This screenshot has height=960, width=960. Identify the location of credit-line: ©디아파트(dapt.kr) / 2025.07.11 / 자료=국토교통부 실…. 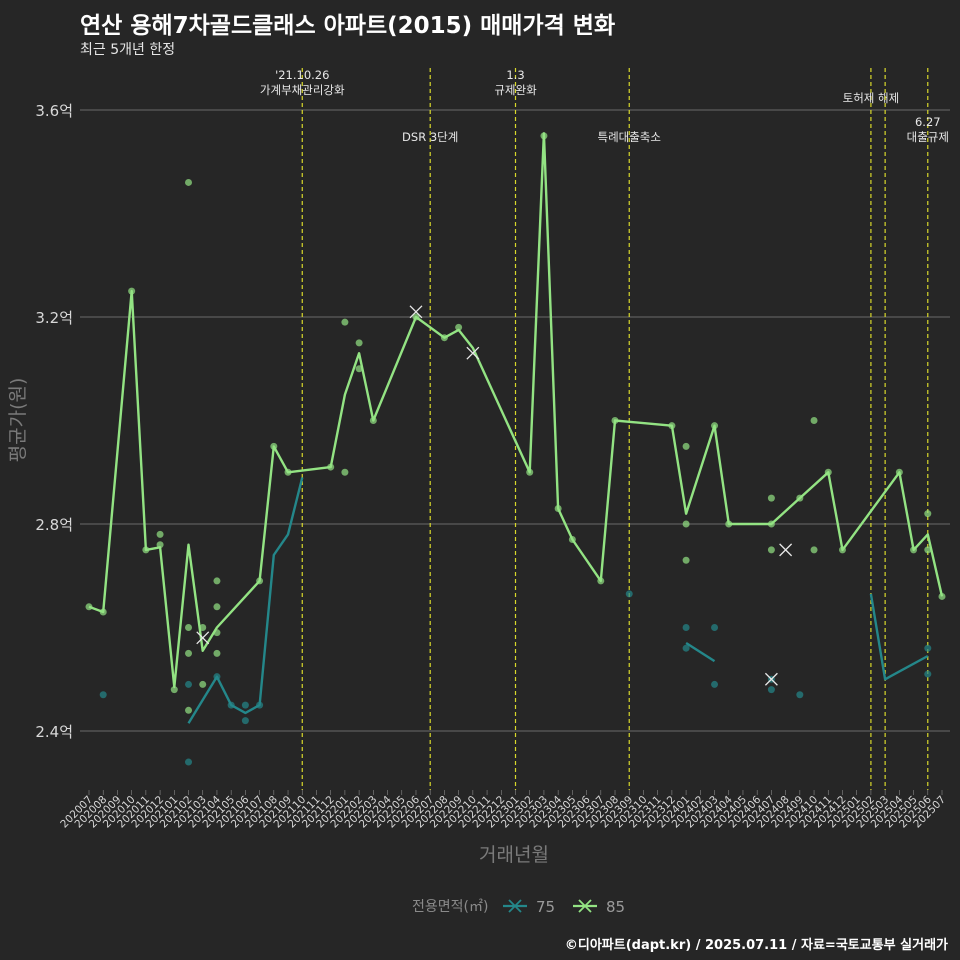
(756, 945).